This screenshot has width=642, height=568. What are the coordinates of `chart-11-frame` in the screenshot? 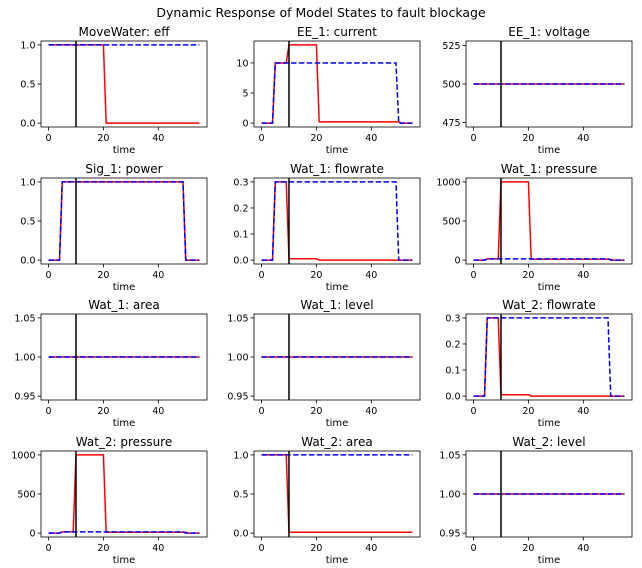 It's located at (549, 494).